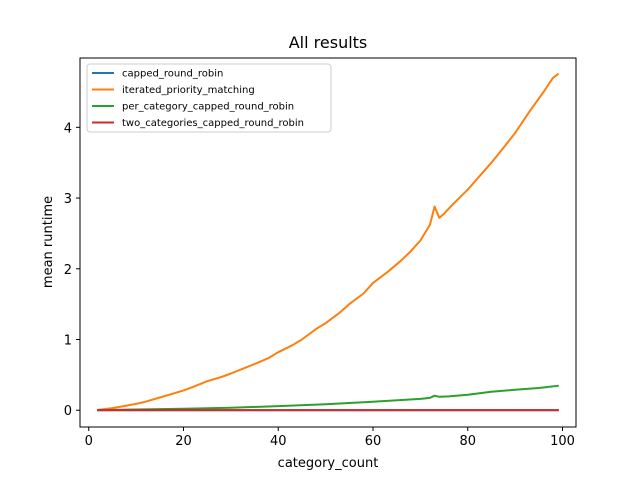 This screenshot has height=480, width=640. I want to click on y-tick-label-2: 2, so click(68, 270).